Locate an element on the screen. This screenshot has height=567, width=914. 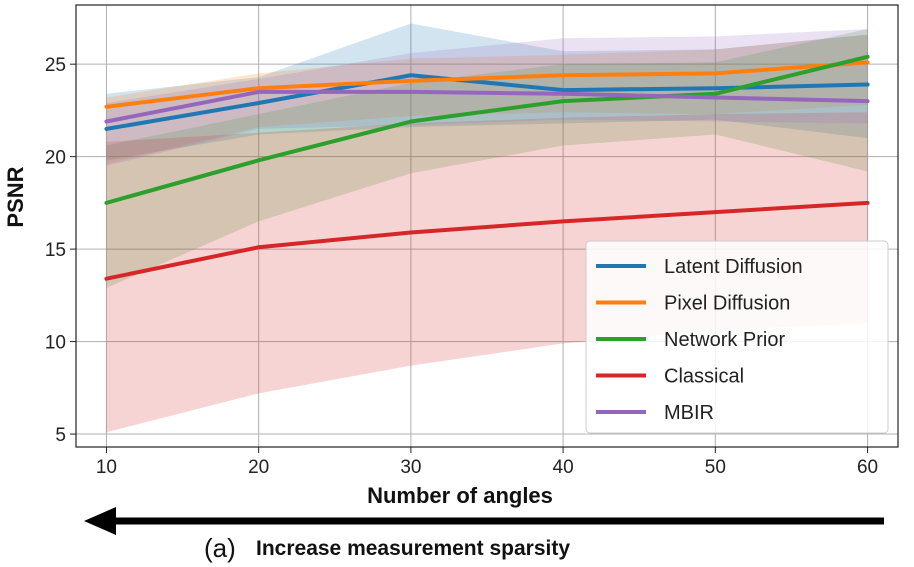
pixel-diffusion-line is located at coordinates (487, 84).